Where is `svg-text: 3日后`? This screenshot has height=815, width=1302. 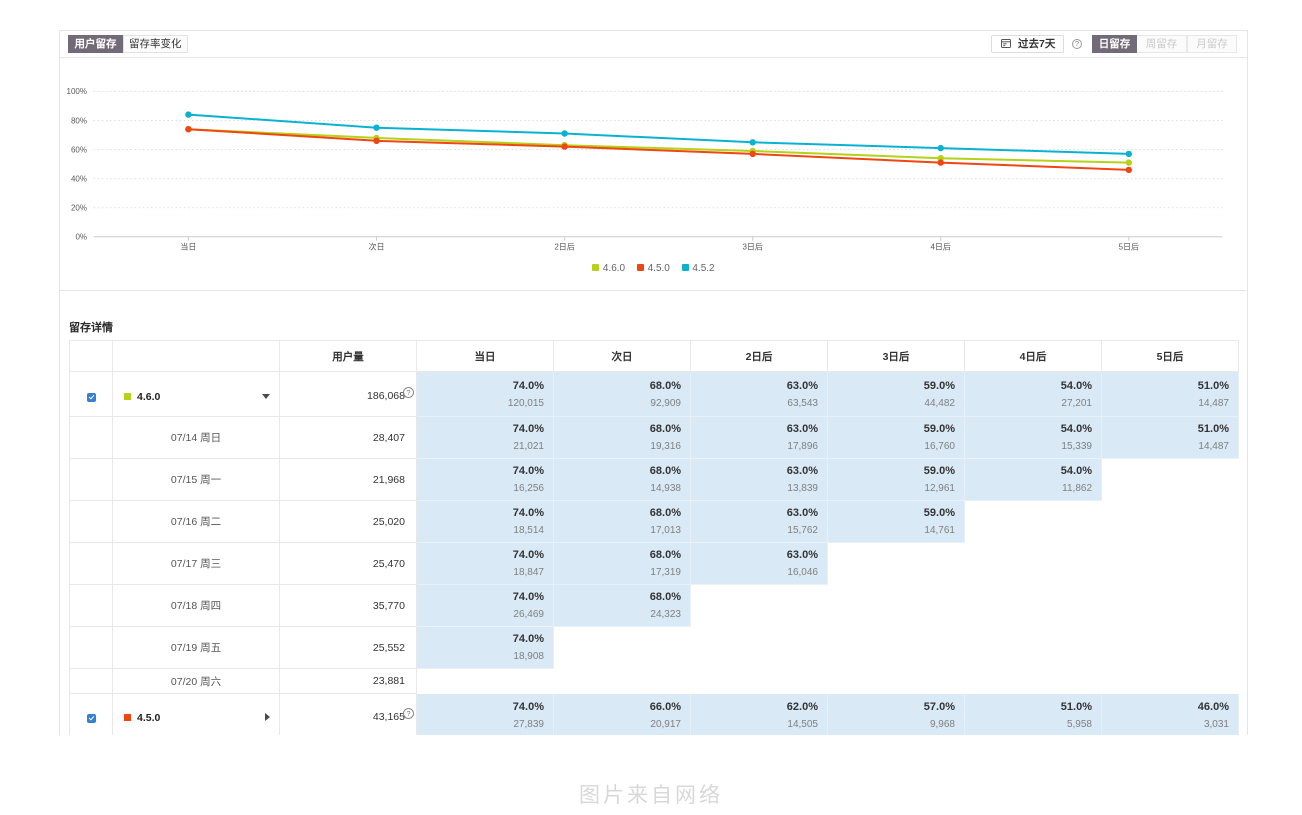 svg-text: 3日后 is located at coordinates (752, 247).